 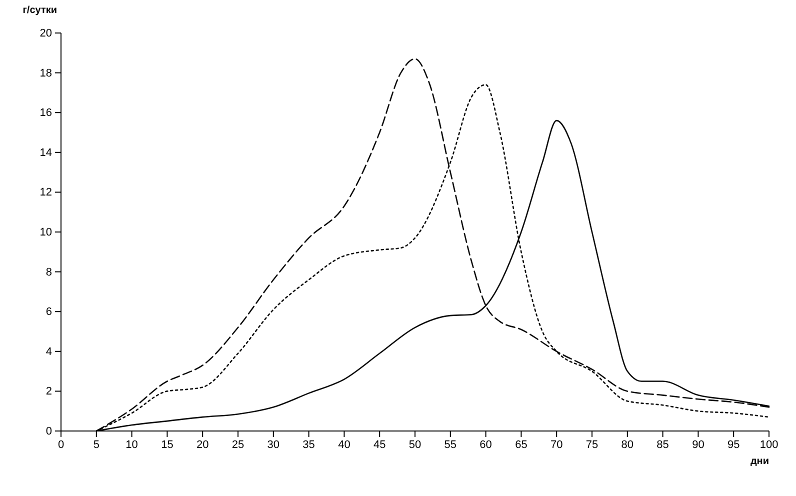 What do you see at coordinates (627, 444) in the screenshot?
I see `x-tick-label: 80` at bounding box center [627, 444].